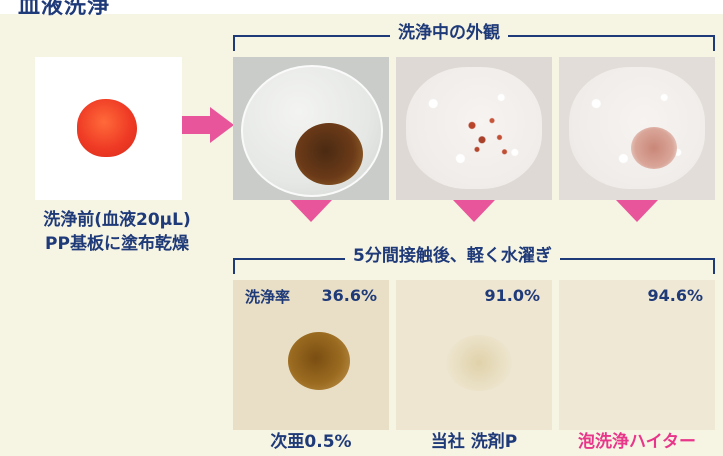 This screenshot has height=456, width=723. What do you see at coordinates (452, 256) in the screenshot?
I see `after-label: 5分間接触後、軽く水濯ぎ` at bounding box center [452, 256].